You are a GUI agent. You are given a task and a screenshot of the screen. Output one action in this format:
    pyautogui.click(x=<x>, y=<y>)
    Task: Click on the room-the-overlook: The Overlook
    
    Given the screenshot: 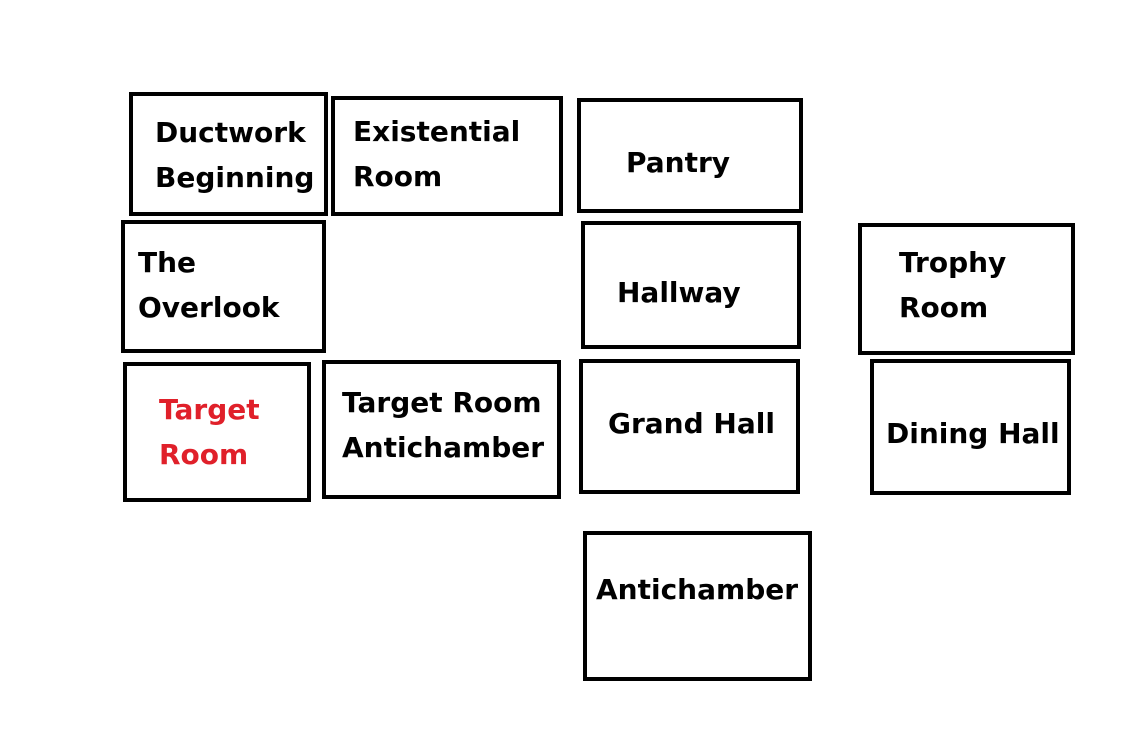 What is the action you would take?
    pyautogui.click(x=223, y=286)
    